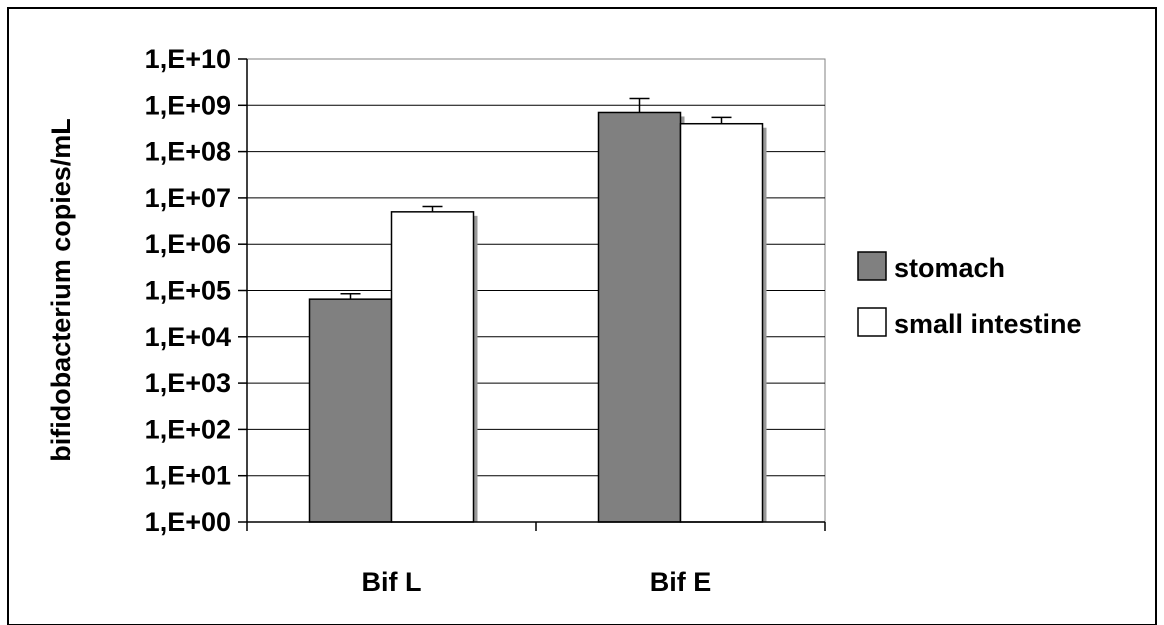 This screenshot has width=1164, height=625. I want to click on y-tick-label: 1,E+02, so click(188, 429).